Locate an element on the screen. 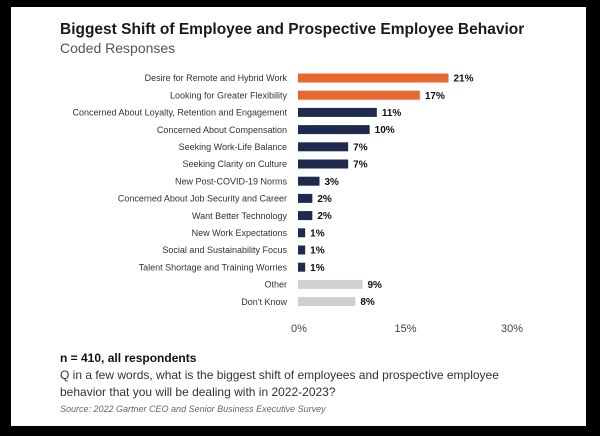 The height and width of the screenshot is (436, 600). x-tick-label: 15% is located at coordinates (405, 329).